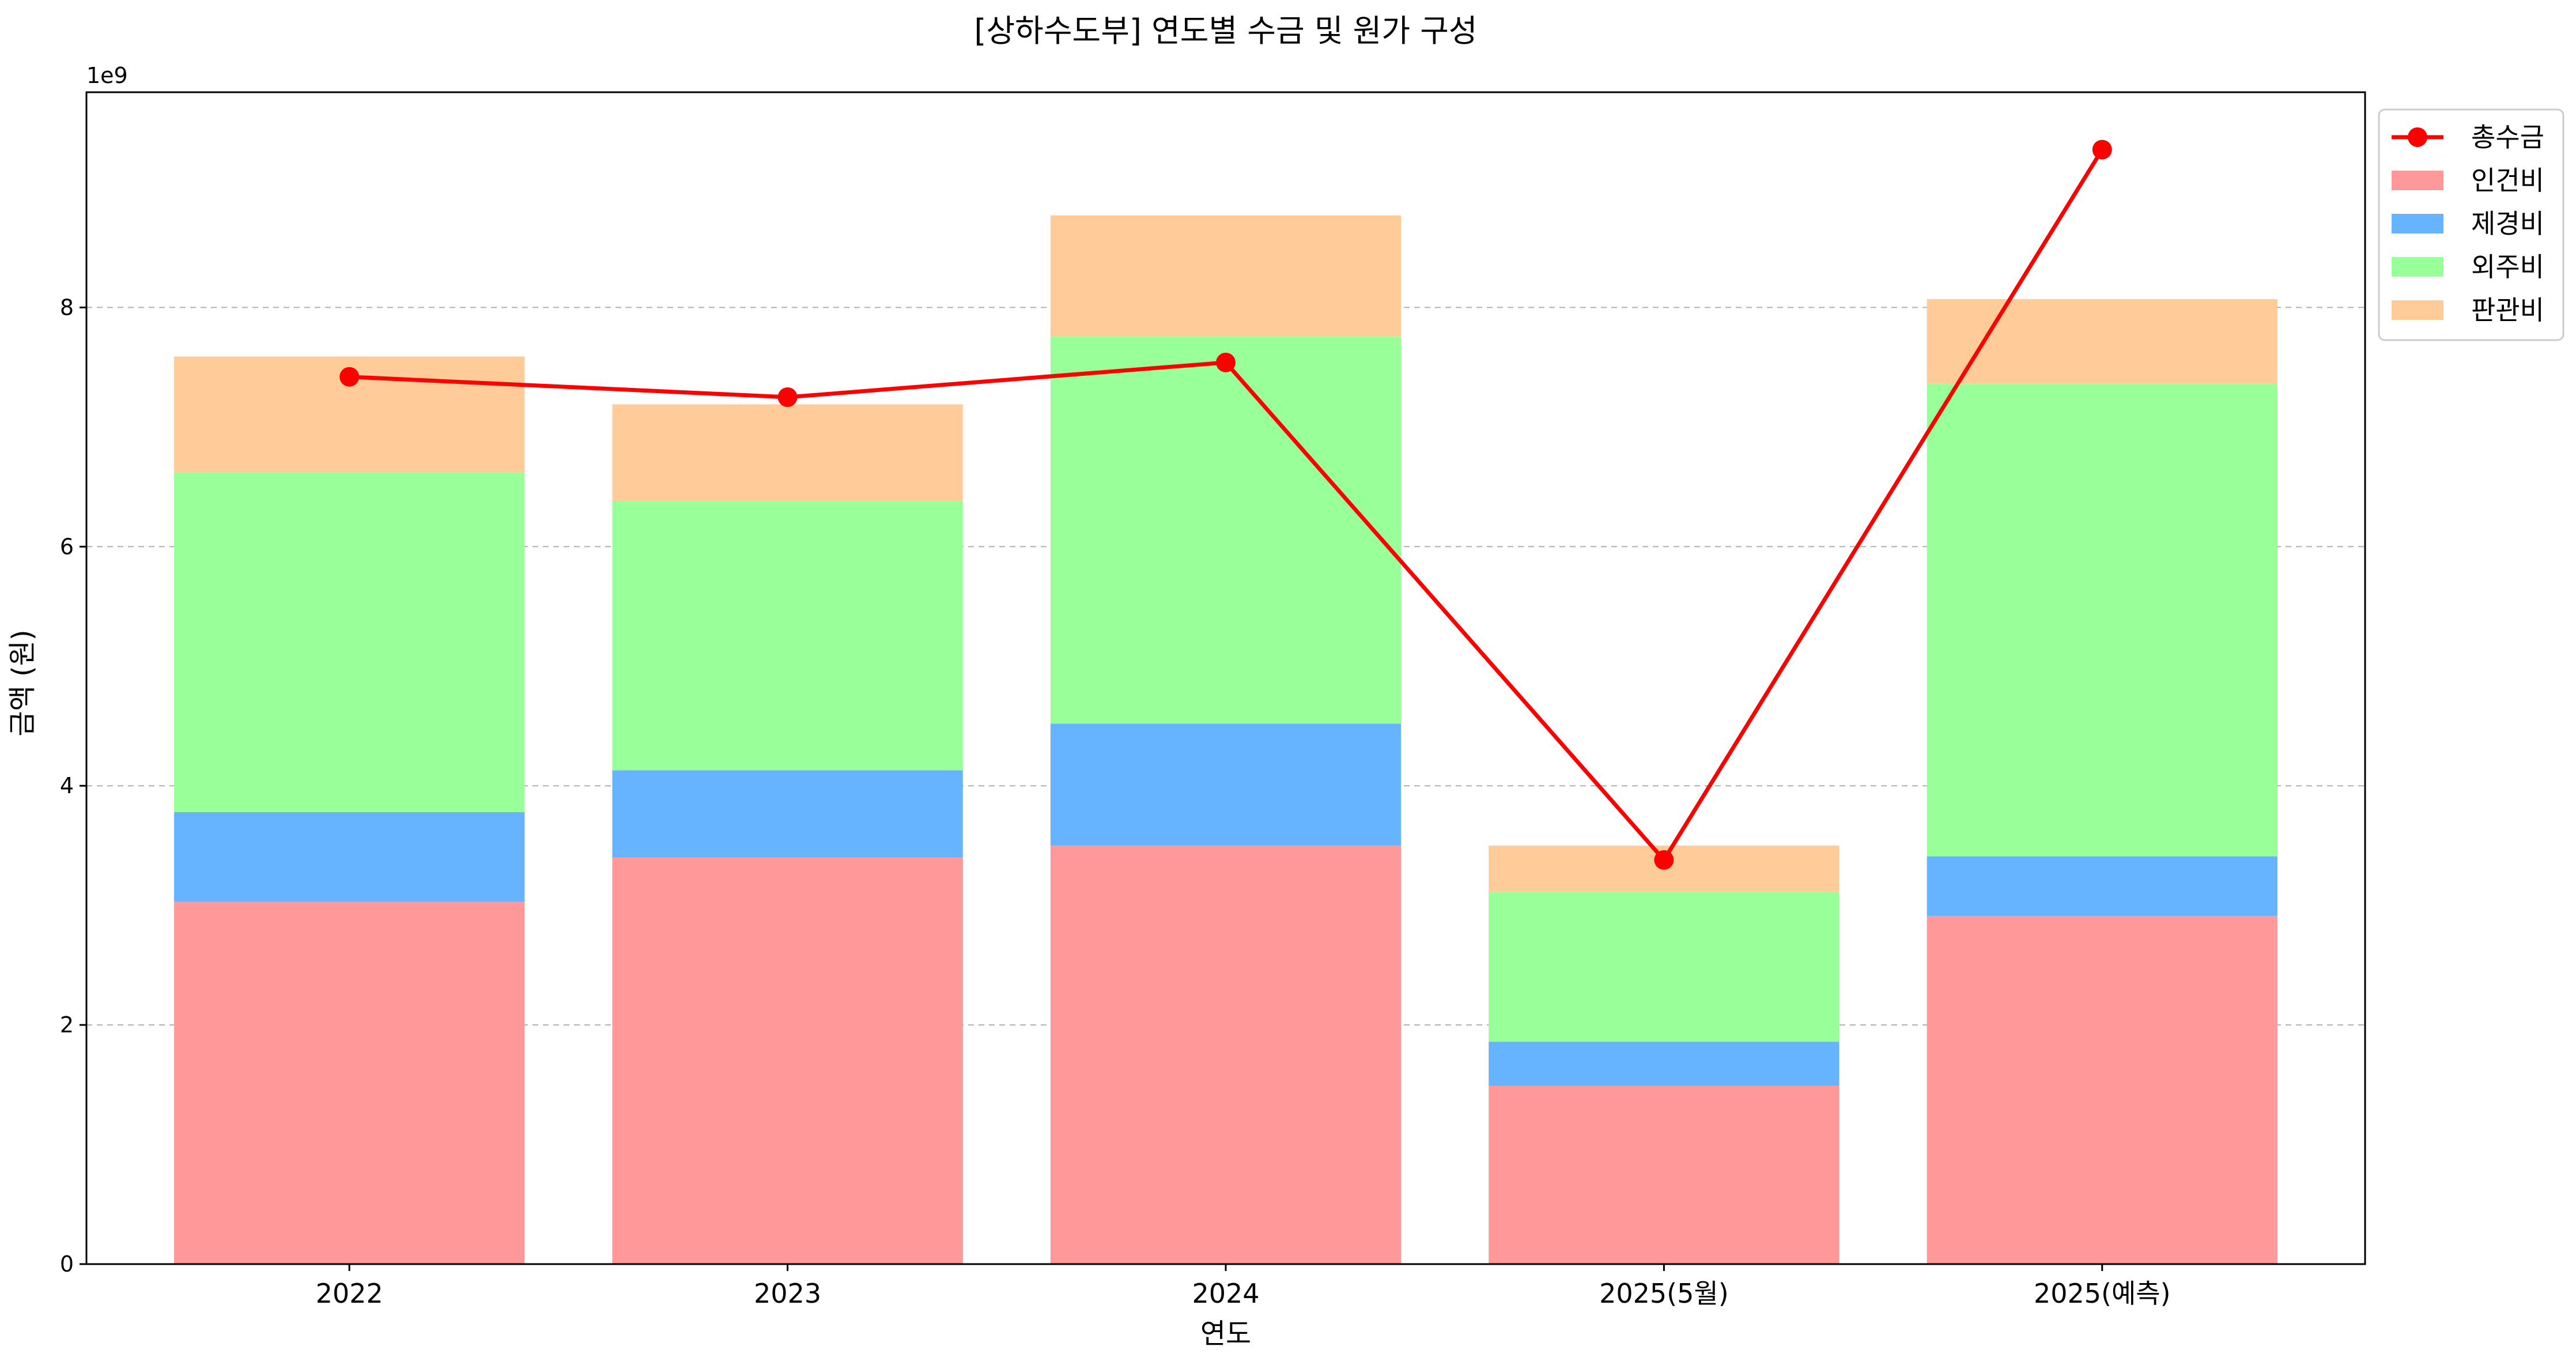 Image resolution: width=2576 pixels, height=1369 pixels. What do you see at coordinates (1664, 1293) in the screenshot?
I see `x-tick-label: 2025(5월)` at bounding box center [1664, 1293].